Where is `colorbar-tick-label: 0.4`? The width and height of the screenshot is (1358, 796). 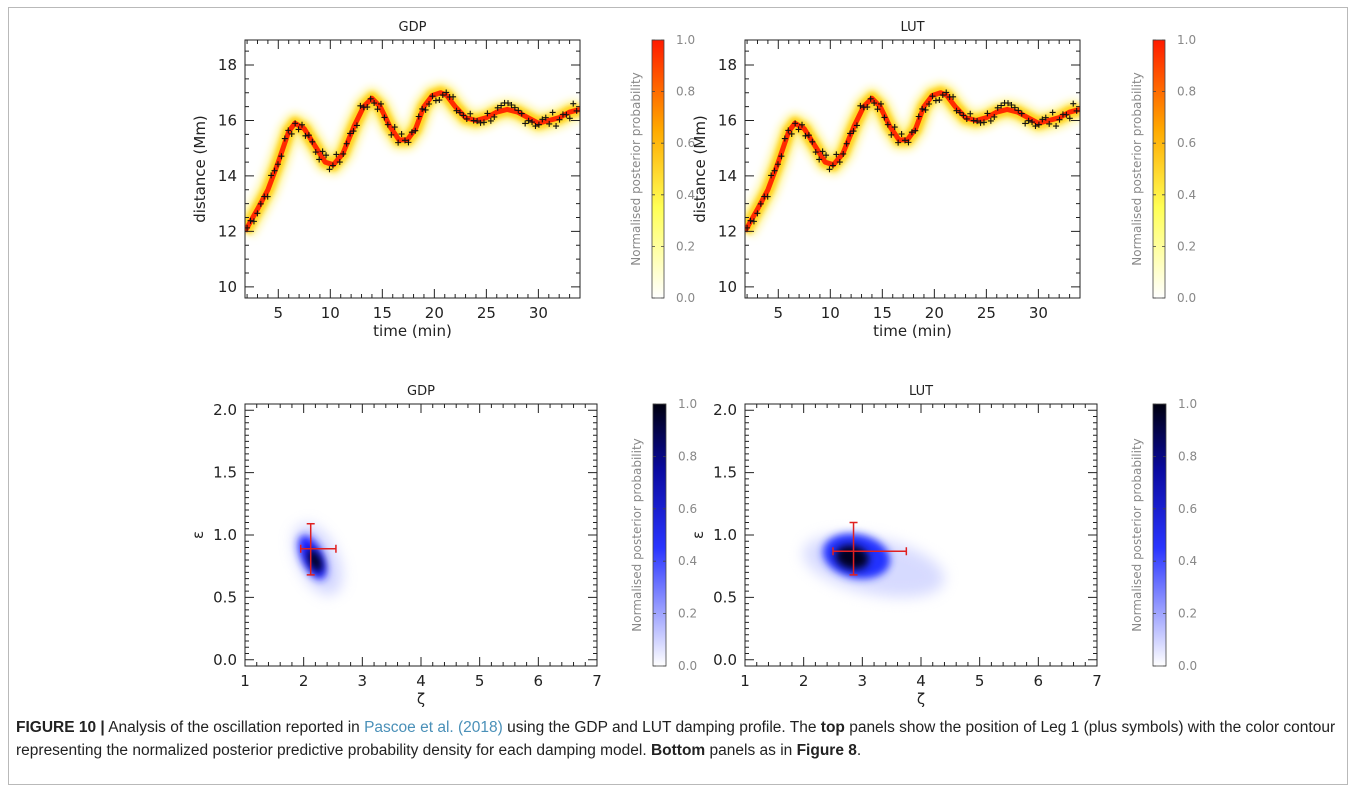
colorbar-tick-label: 0.4 is located at coordinates (687, 561).